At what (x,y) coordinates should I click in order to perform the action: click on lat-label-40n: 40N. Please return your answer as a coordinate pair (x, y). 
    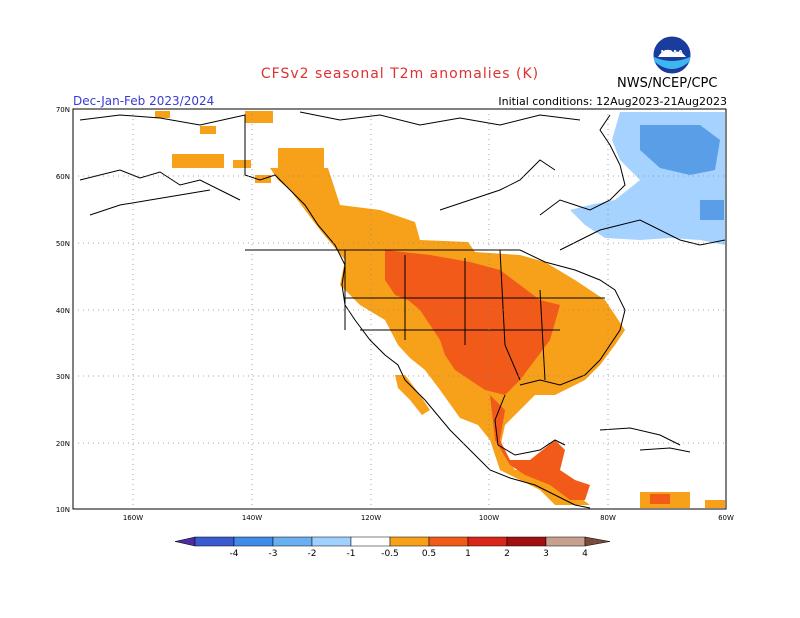
    Looking at the image, I should click on (63, 311).